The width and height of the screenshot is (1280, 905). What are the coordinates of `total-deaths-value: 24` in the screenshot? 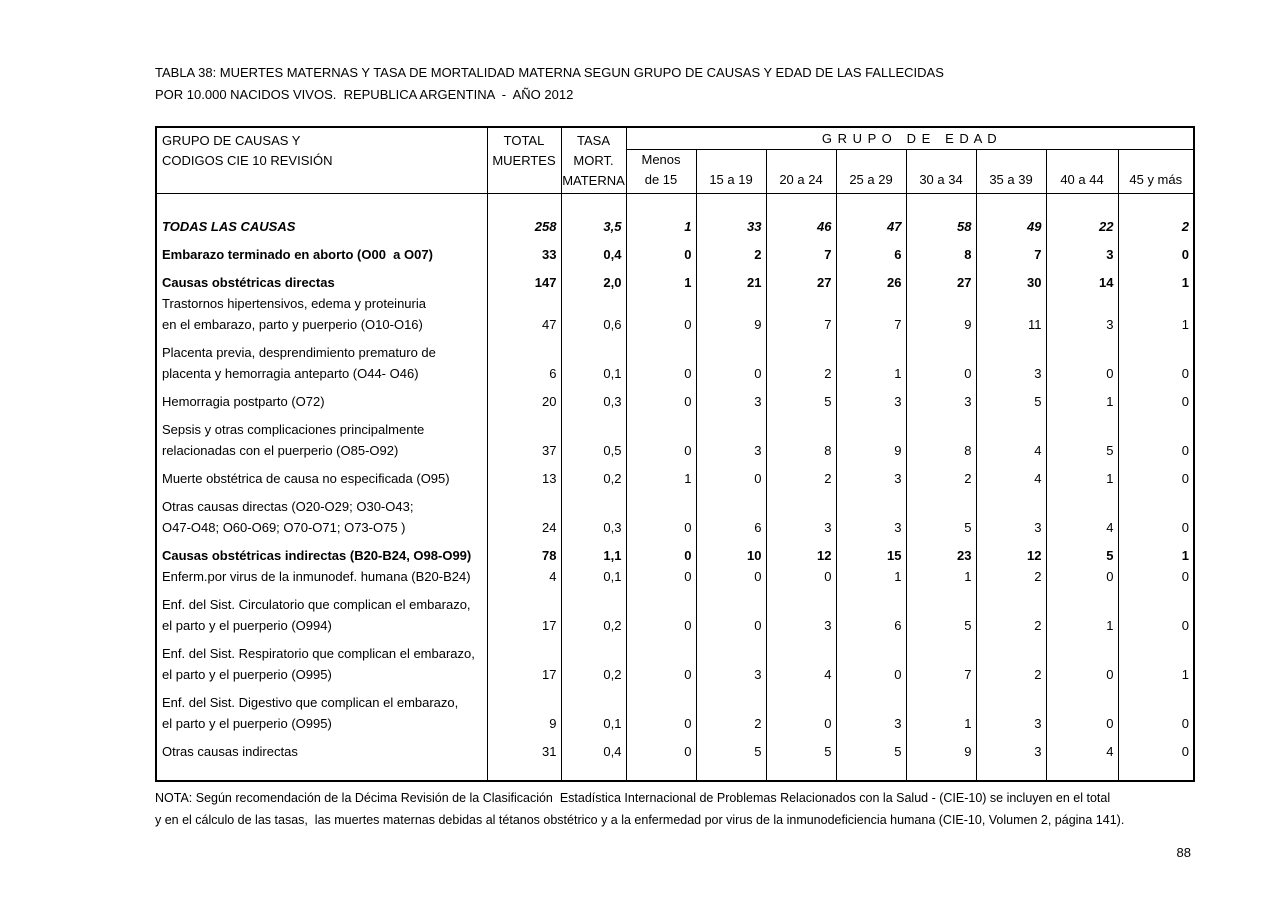 It's located at (524, 513).